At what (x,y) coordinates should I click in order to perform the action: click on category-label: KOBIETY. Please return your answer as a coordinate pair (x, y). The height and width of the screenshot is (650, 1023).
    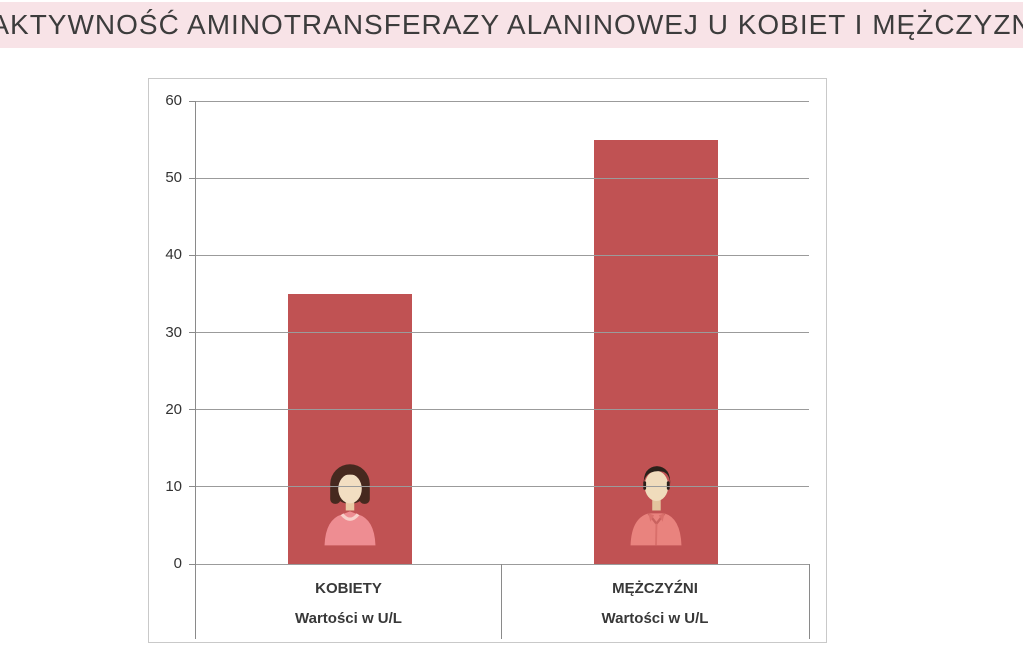
    Looking at the image, I should click on (348, 588).